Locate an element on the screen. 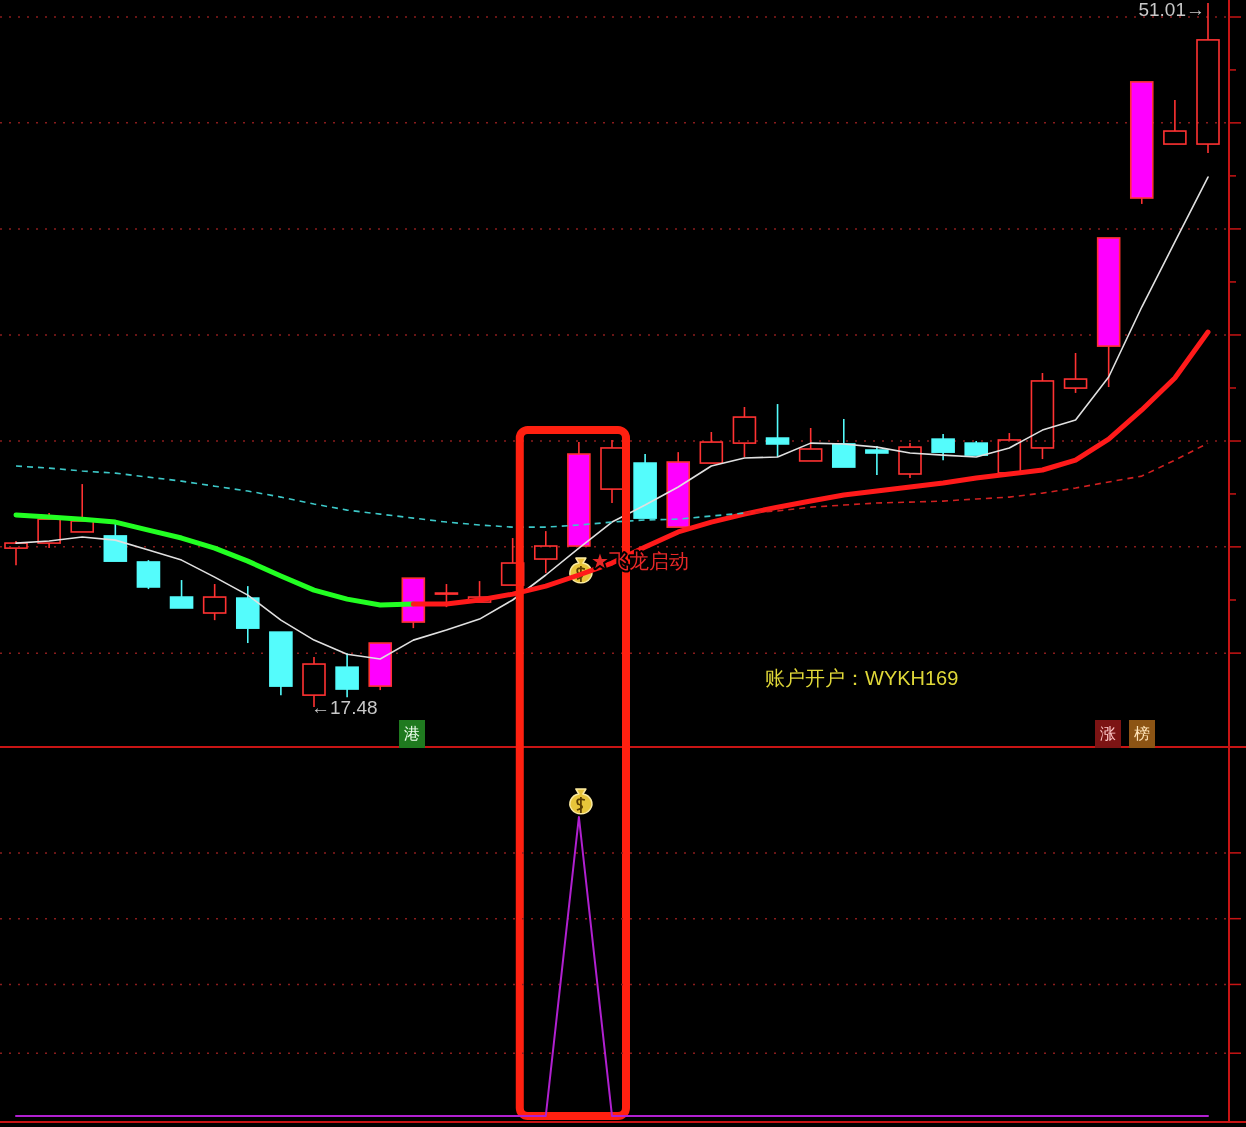 The height and width of the screenshot is (1127, 1246). annotation: 51.01→ is located at coordinates (1171, 10).